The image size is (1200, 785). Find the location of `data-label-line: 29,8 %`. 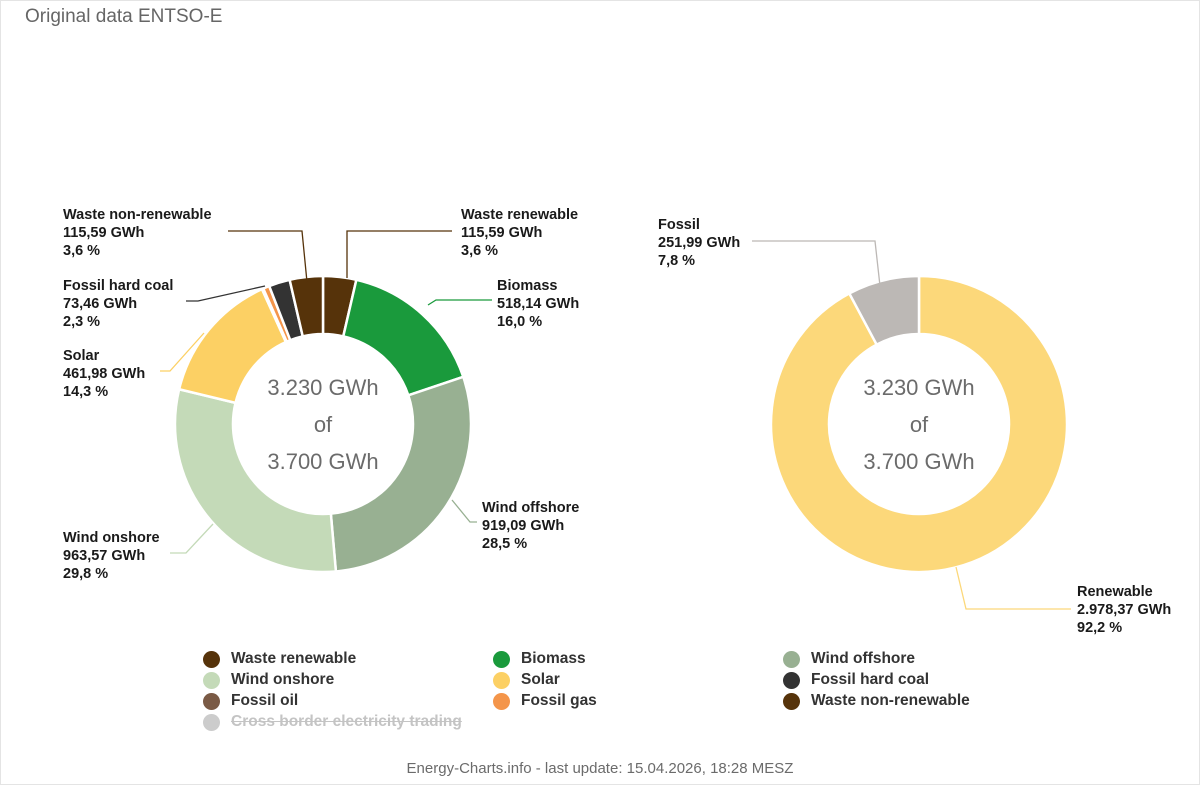

data-label-line: 29,8 % is located at coordinates (85, 574).